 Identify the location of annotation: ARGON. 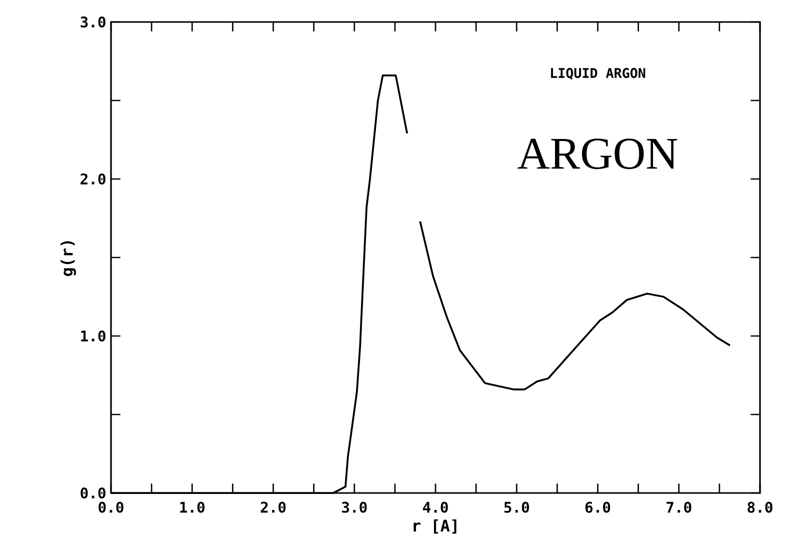
(598, 154).